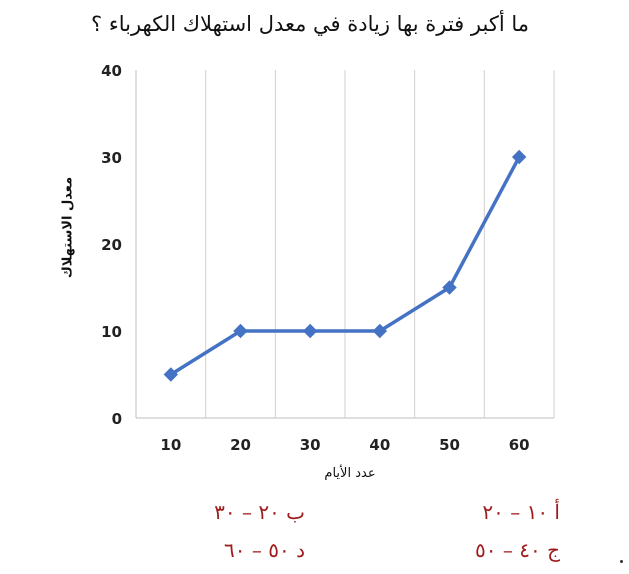  Describe the element at coordinates (264, 550) in the screenshot. I see `option-d: د ٥٠ – ٦٠` at that location.